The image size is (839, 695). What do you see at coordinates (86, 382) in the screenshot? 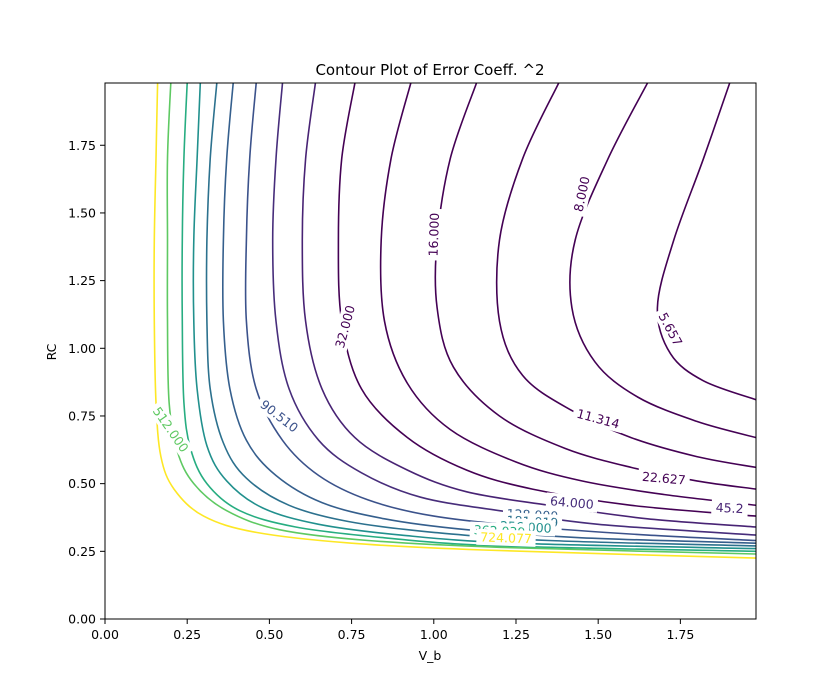
I see `y-axis-ticks: 0.00 0.25 0.50 0.75 1.00 1.25 1.50 1.75` at bounding box center [86, 382].